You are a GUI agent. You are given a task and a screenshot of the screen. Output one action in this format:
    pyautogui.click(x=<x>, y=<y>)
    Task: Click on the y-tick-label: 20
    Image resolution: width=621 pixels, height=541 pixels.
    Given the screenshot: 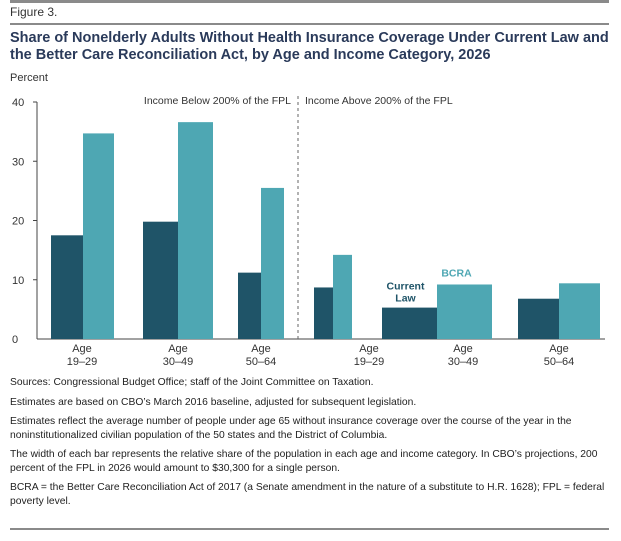 What is the action you would take?
    pyautogui.click(x=18, y=222)
    